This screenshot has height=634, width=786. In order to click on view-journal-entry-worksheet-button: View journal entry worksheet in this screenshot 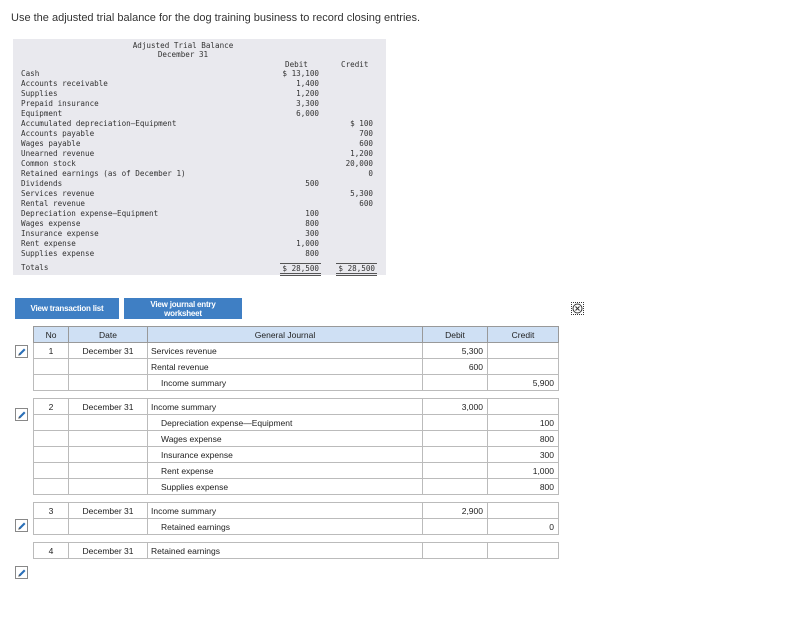, I will do `click(183, 308)`.